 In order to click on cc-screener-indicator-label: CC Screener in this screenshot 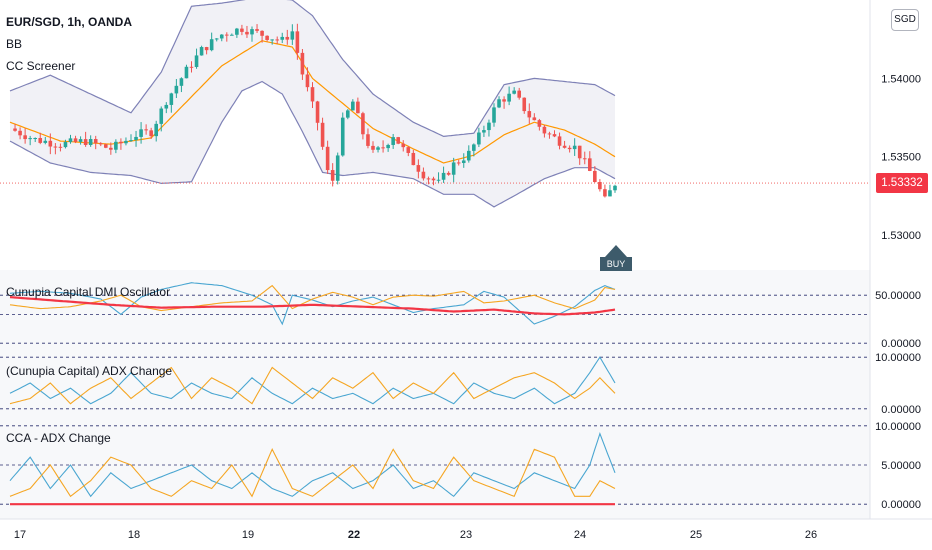, I will do `click(41, 66)`.